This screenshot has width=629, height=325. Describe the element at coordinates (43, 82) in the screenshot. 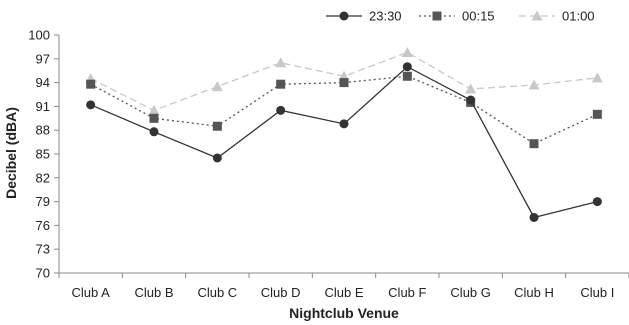

I see `y-tick-label: 94` at that location.